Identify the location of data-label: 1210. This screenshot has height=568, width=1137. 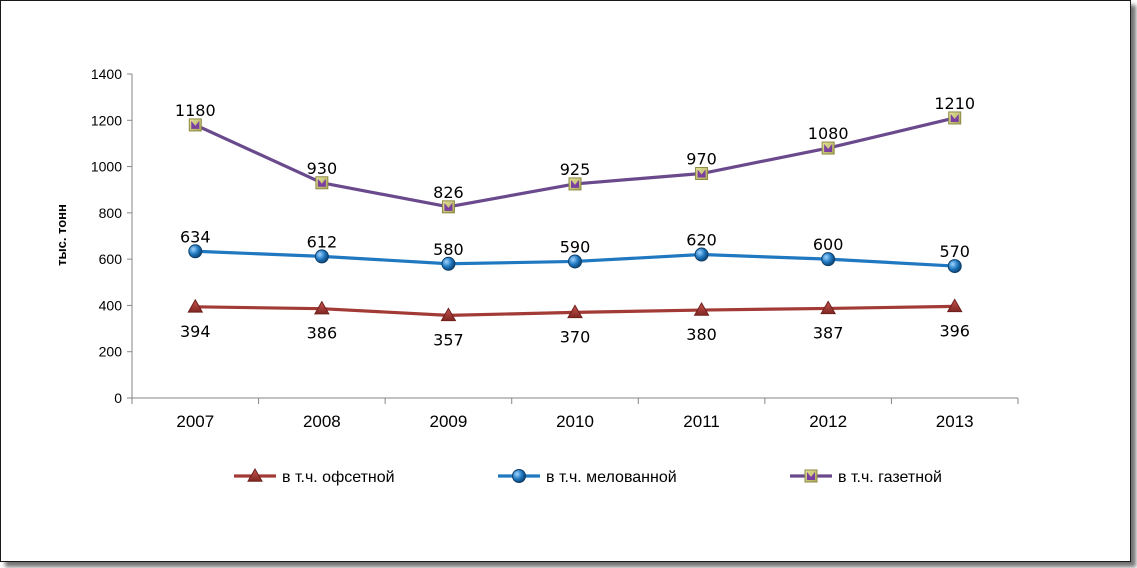
(954, 103).